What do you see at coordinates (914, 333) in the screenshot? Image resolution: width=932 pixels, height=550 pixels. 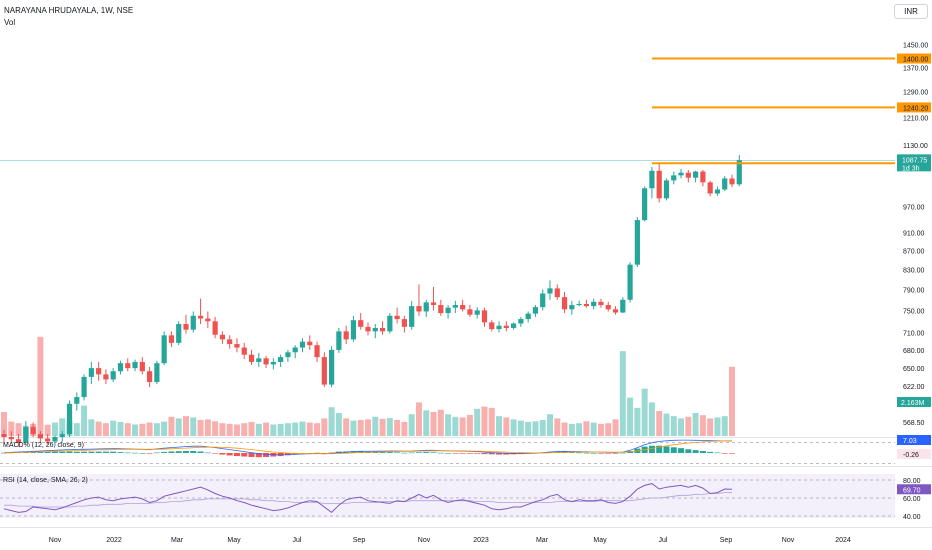 I see `y-tick-label: 710.00` at bounding box center [914, 333].